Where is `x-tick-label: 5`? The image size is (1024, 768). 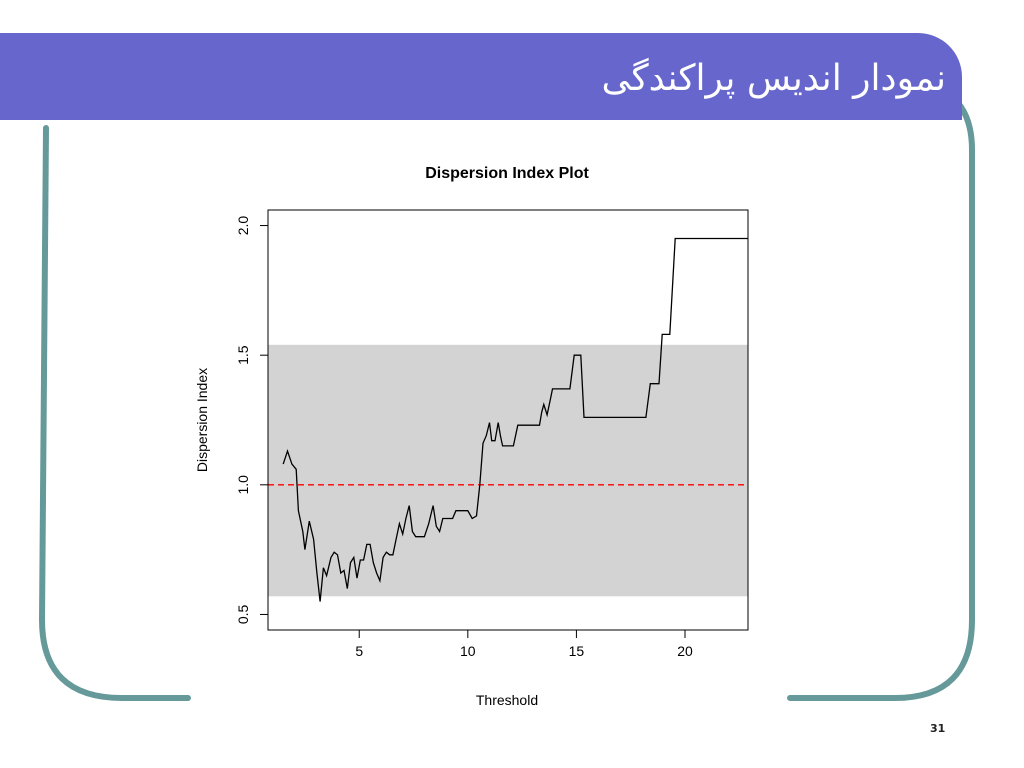 x-tick-label: 5 is located at coordinates (359, 651).